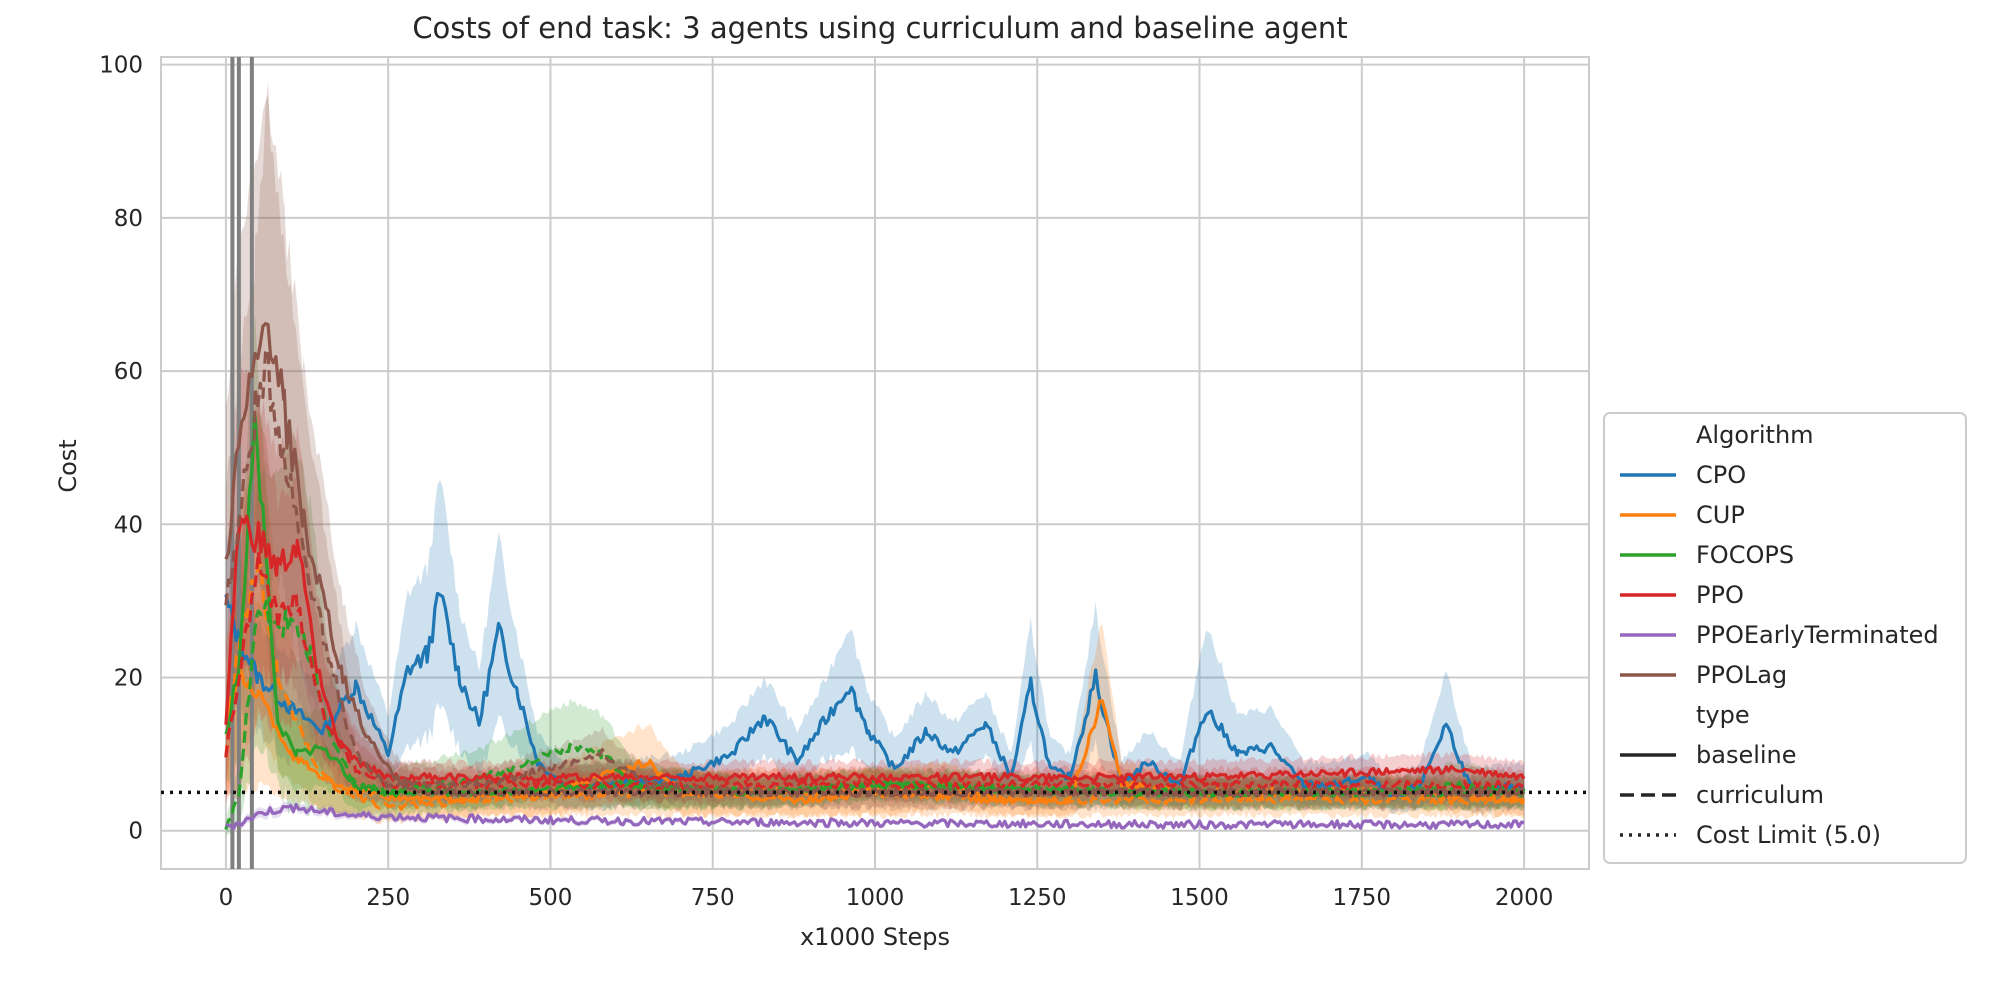 This screenshot has width=2000, height=1000. What do you see at coordinates (226, 898) in the screenshot?
I see `x-tick-label: 0` at bounding box center [226, 898].